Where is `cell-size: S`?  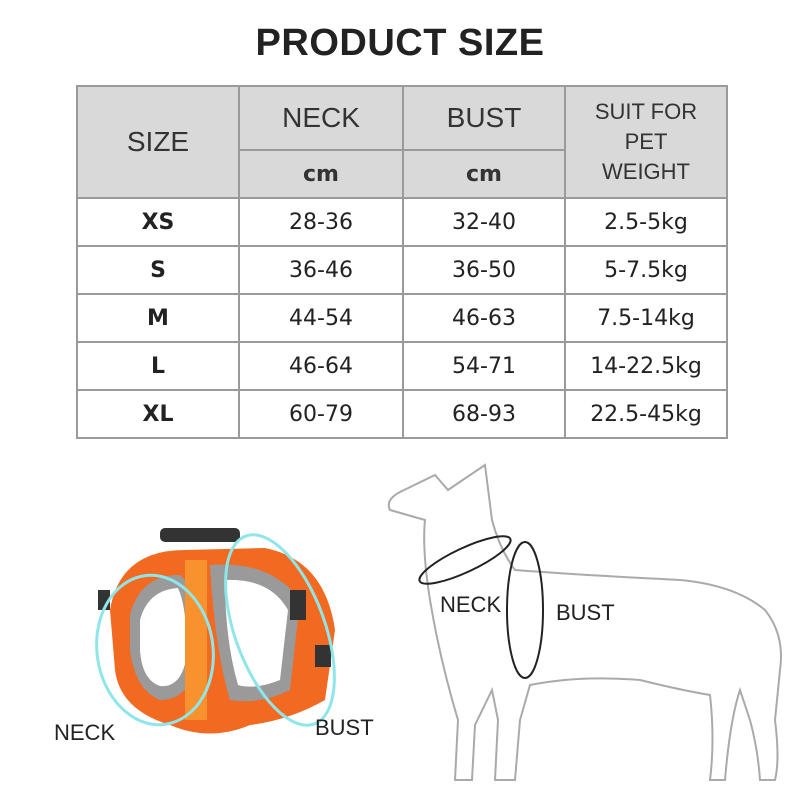 cell-size: S is located at coordinates (158, 270).